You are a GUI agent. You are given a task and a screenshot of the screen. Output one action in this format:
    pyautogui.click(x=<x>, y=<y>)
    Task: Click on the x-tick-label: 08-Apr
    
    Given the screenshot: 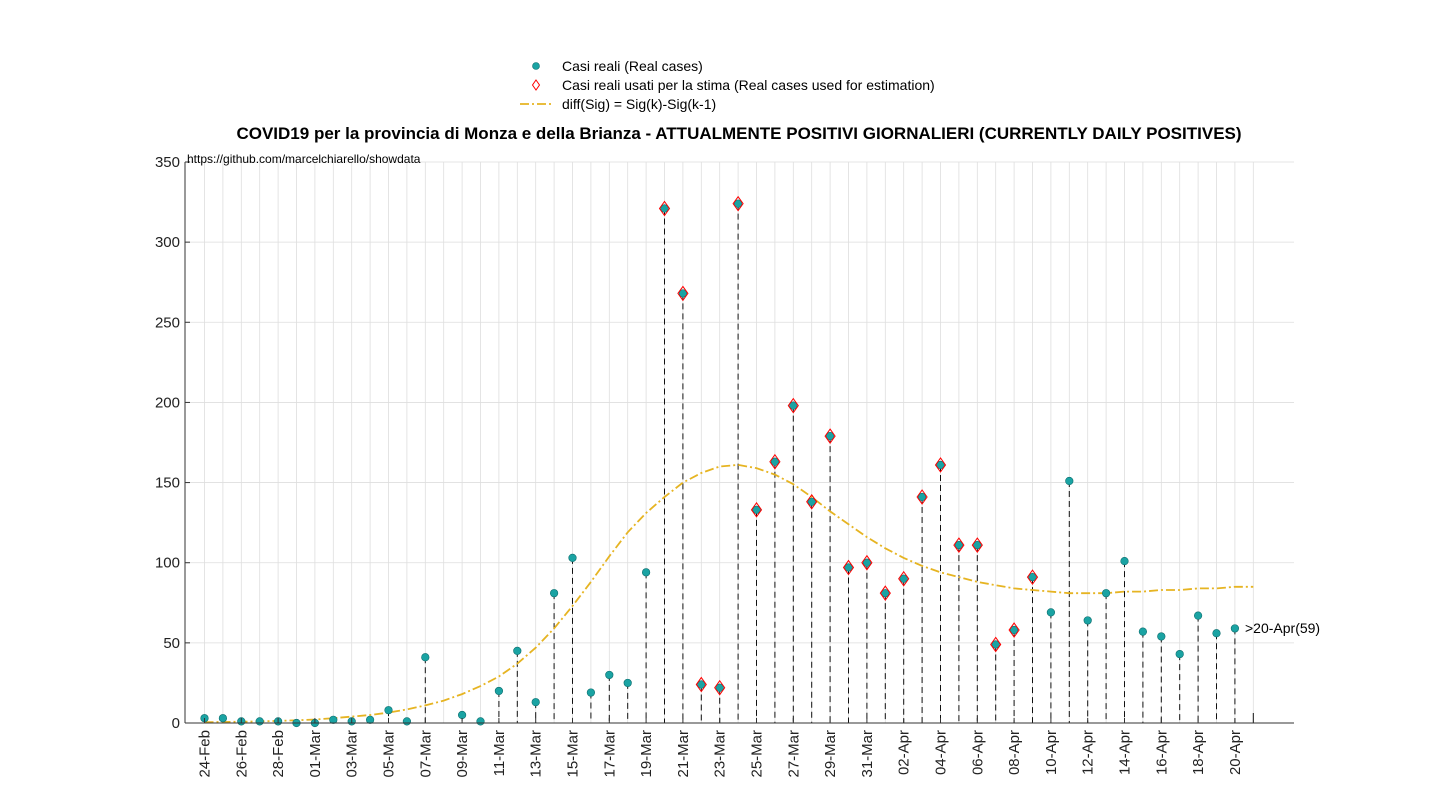 What is the action you would take?
    pyautogui.click(x=1014, y=752)
    